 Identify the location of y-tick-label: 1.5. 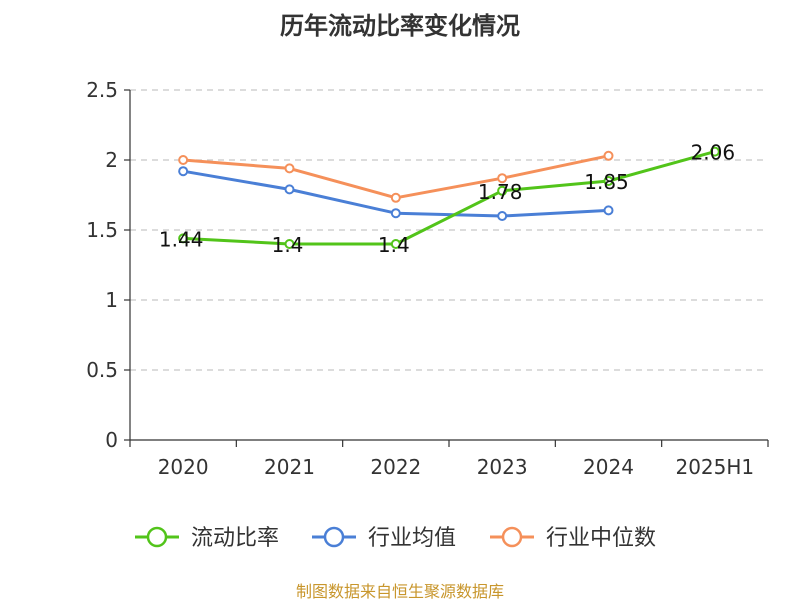
(102, 230).